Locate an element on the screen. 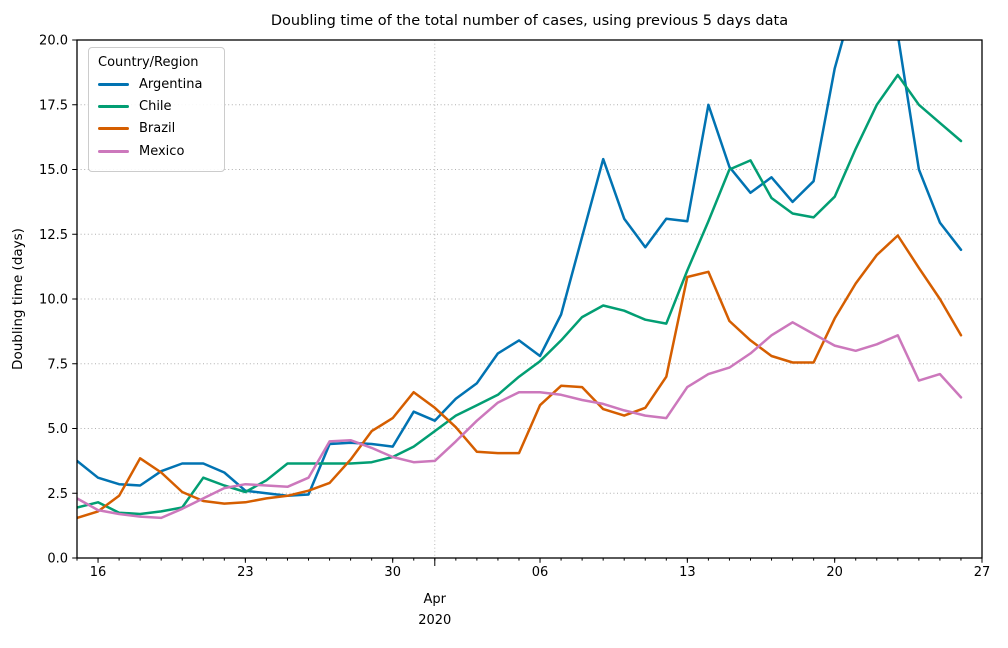  x-axis-year-label: 2020 is located at coordinates (434, 620).